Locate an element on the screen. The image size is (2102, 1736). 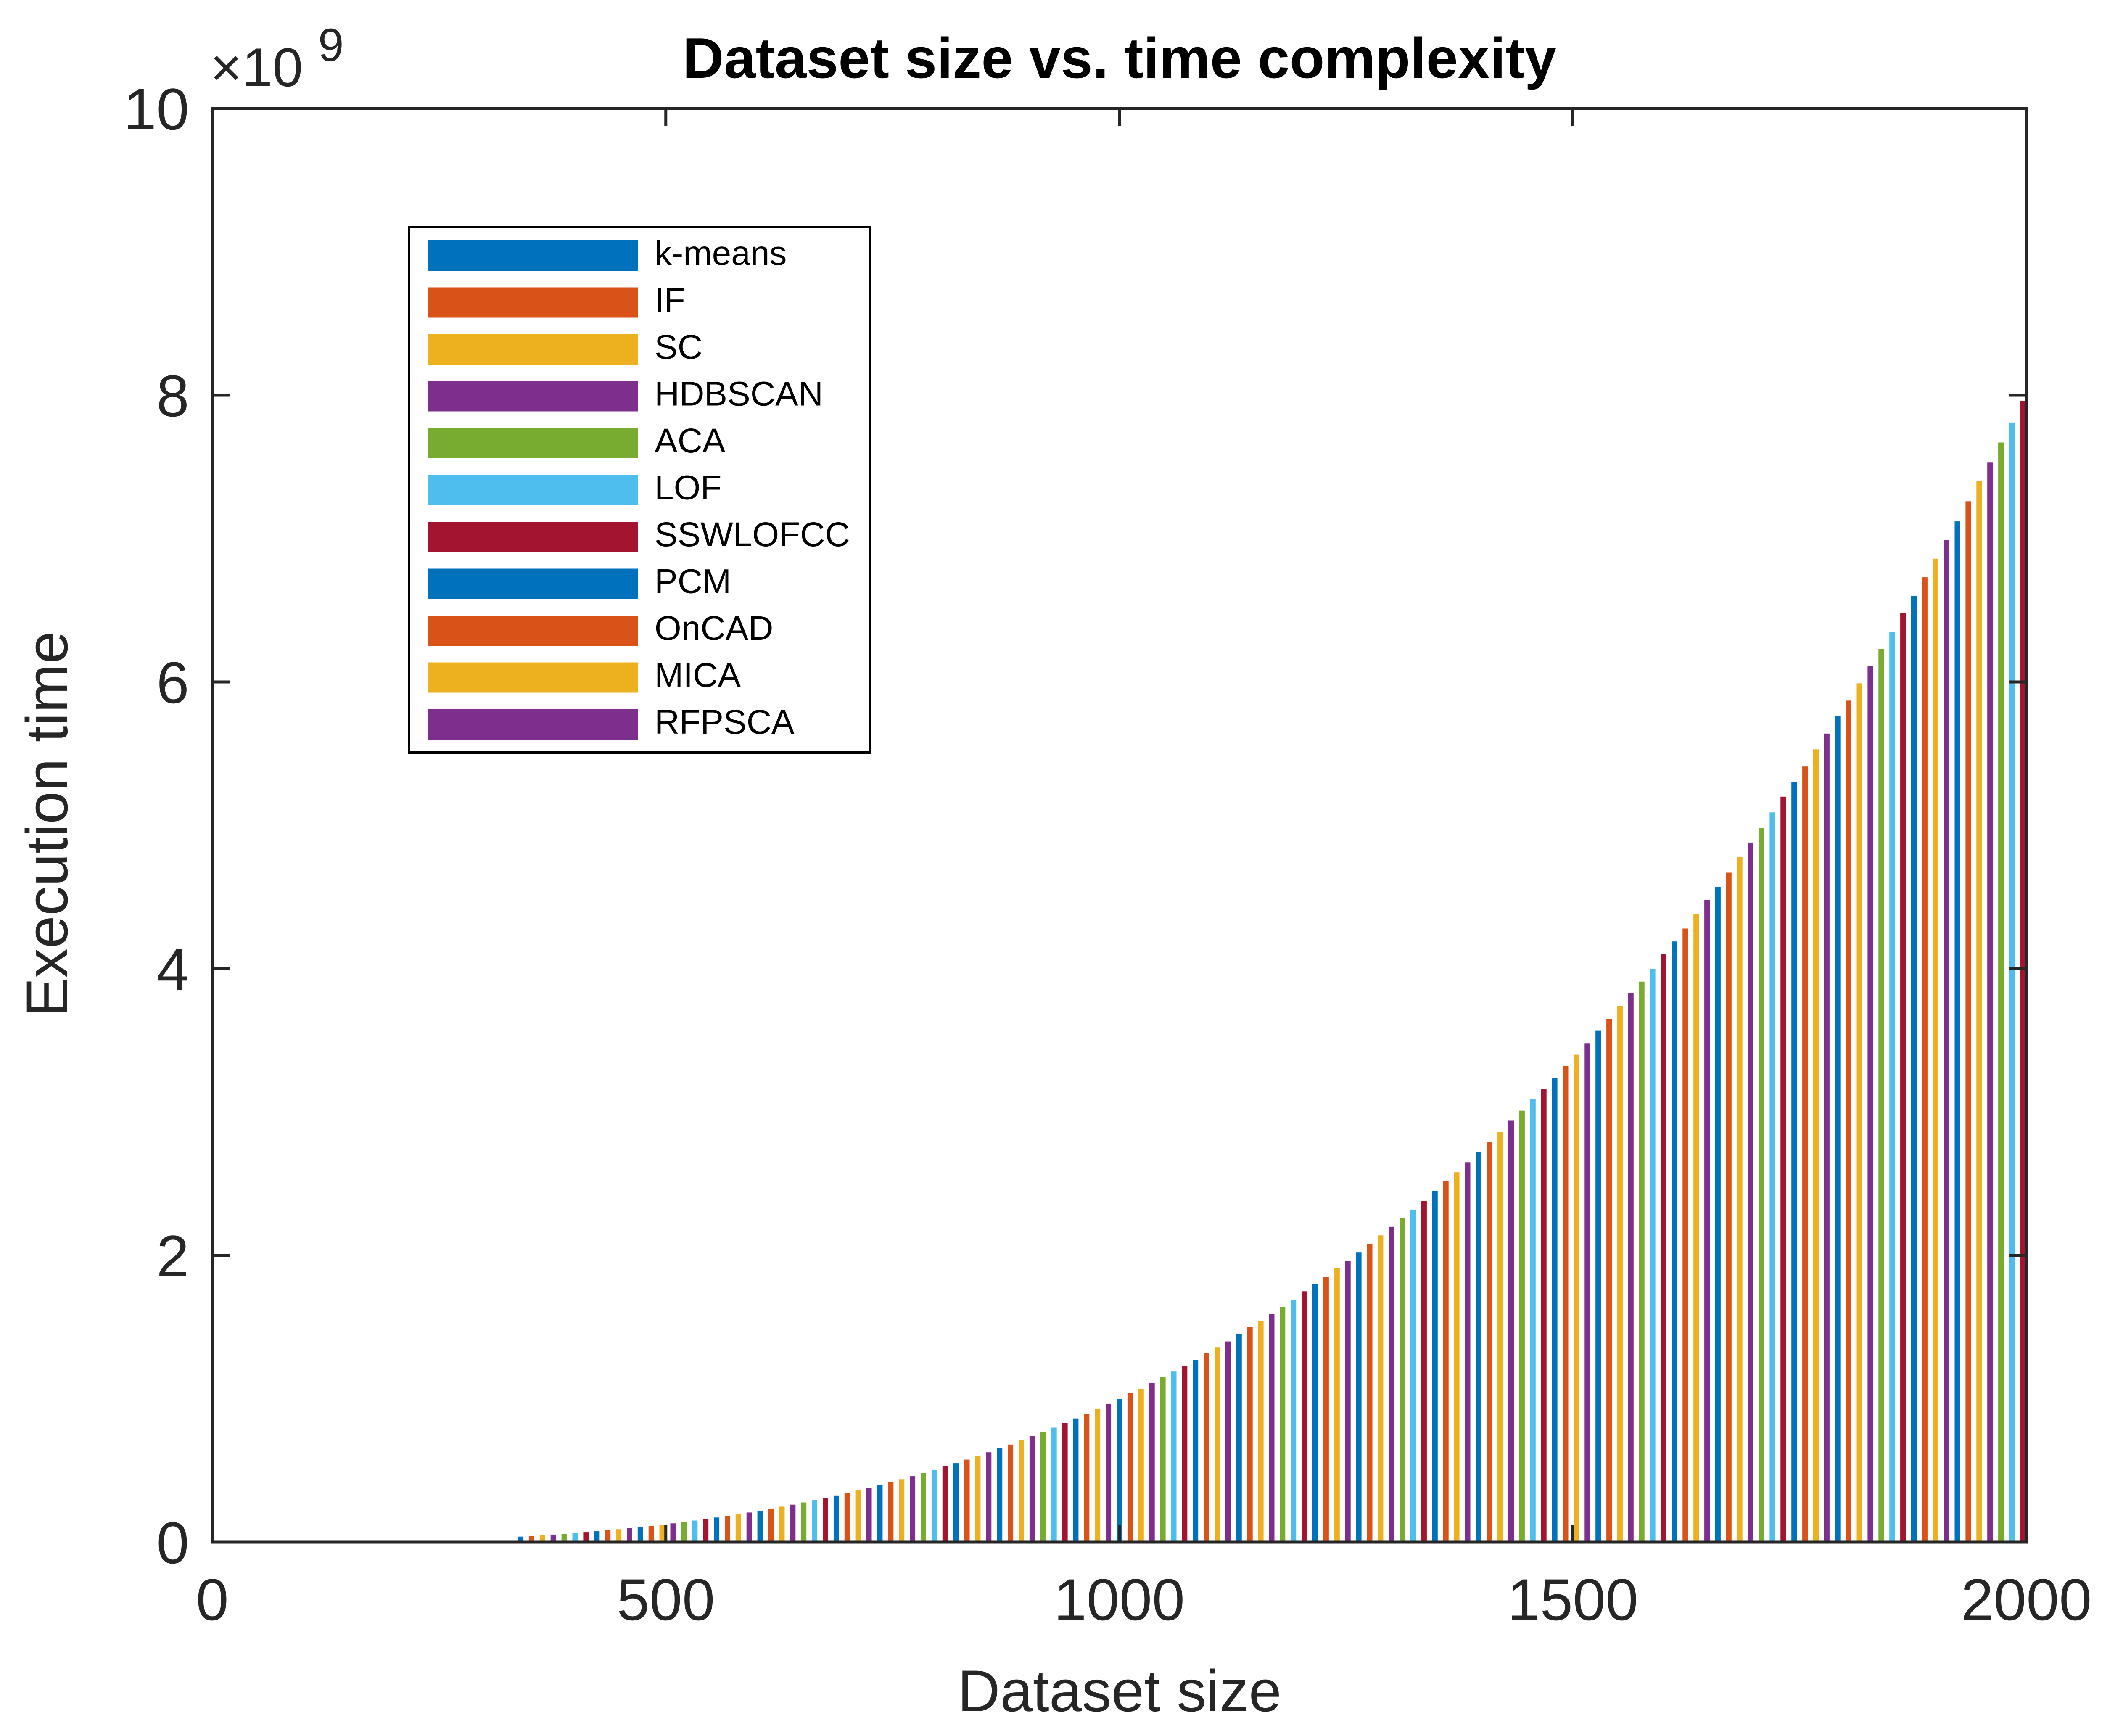
x-tick-label: 1000 is located at coordinates (1119, 1600).